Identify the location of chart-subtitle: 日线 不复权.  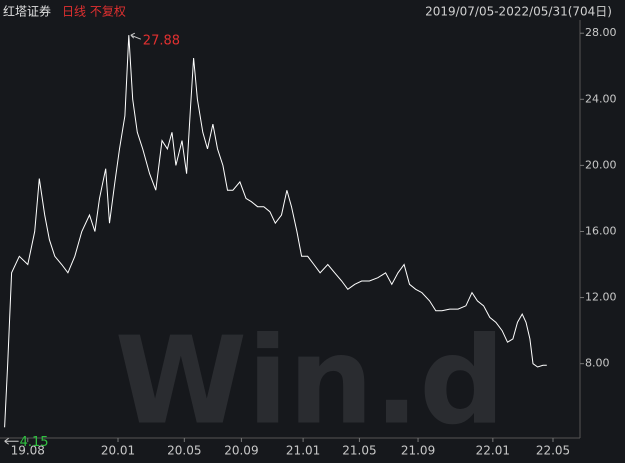
(94, 12).